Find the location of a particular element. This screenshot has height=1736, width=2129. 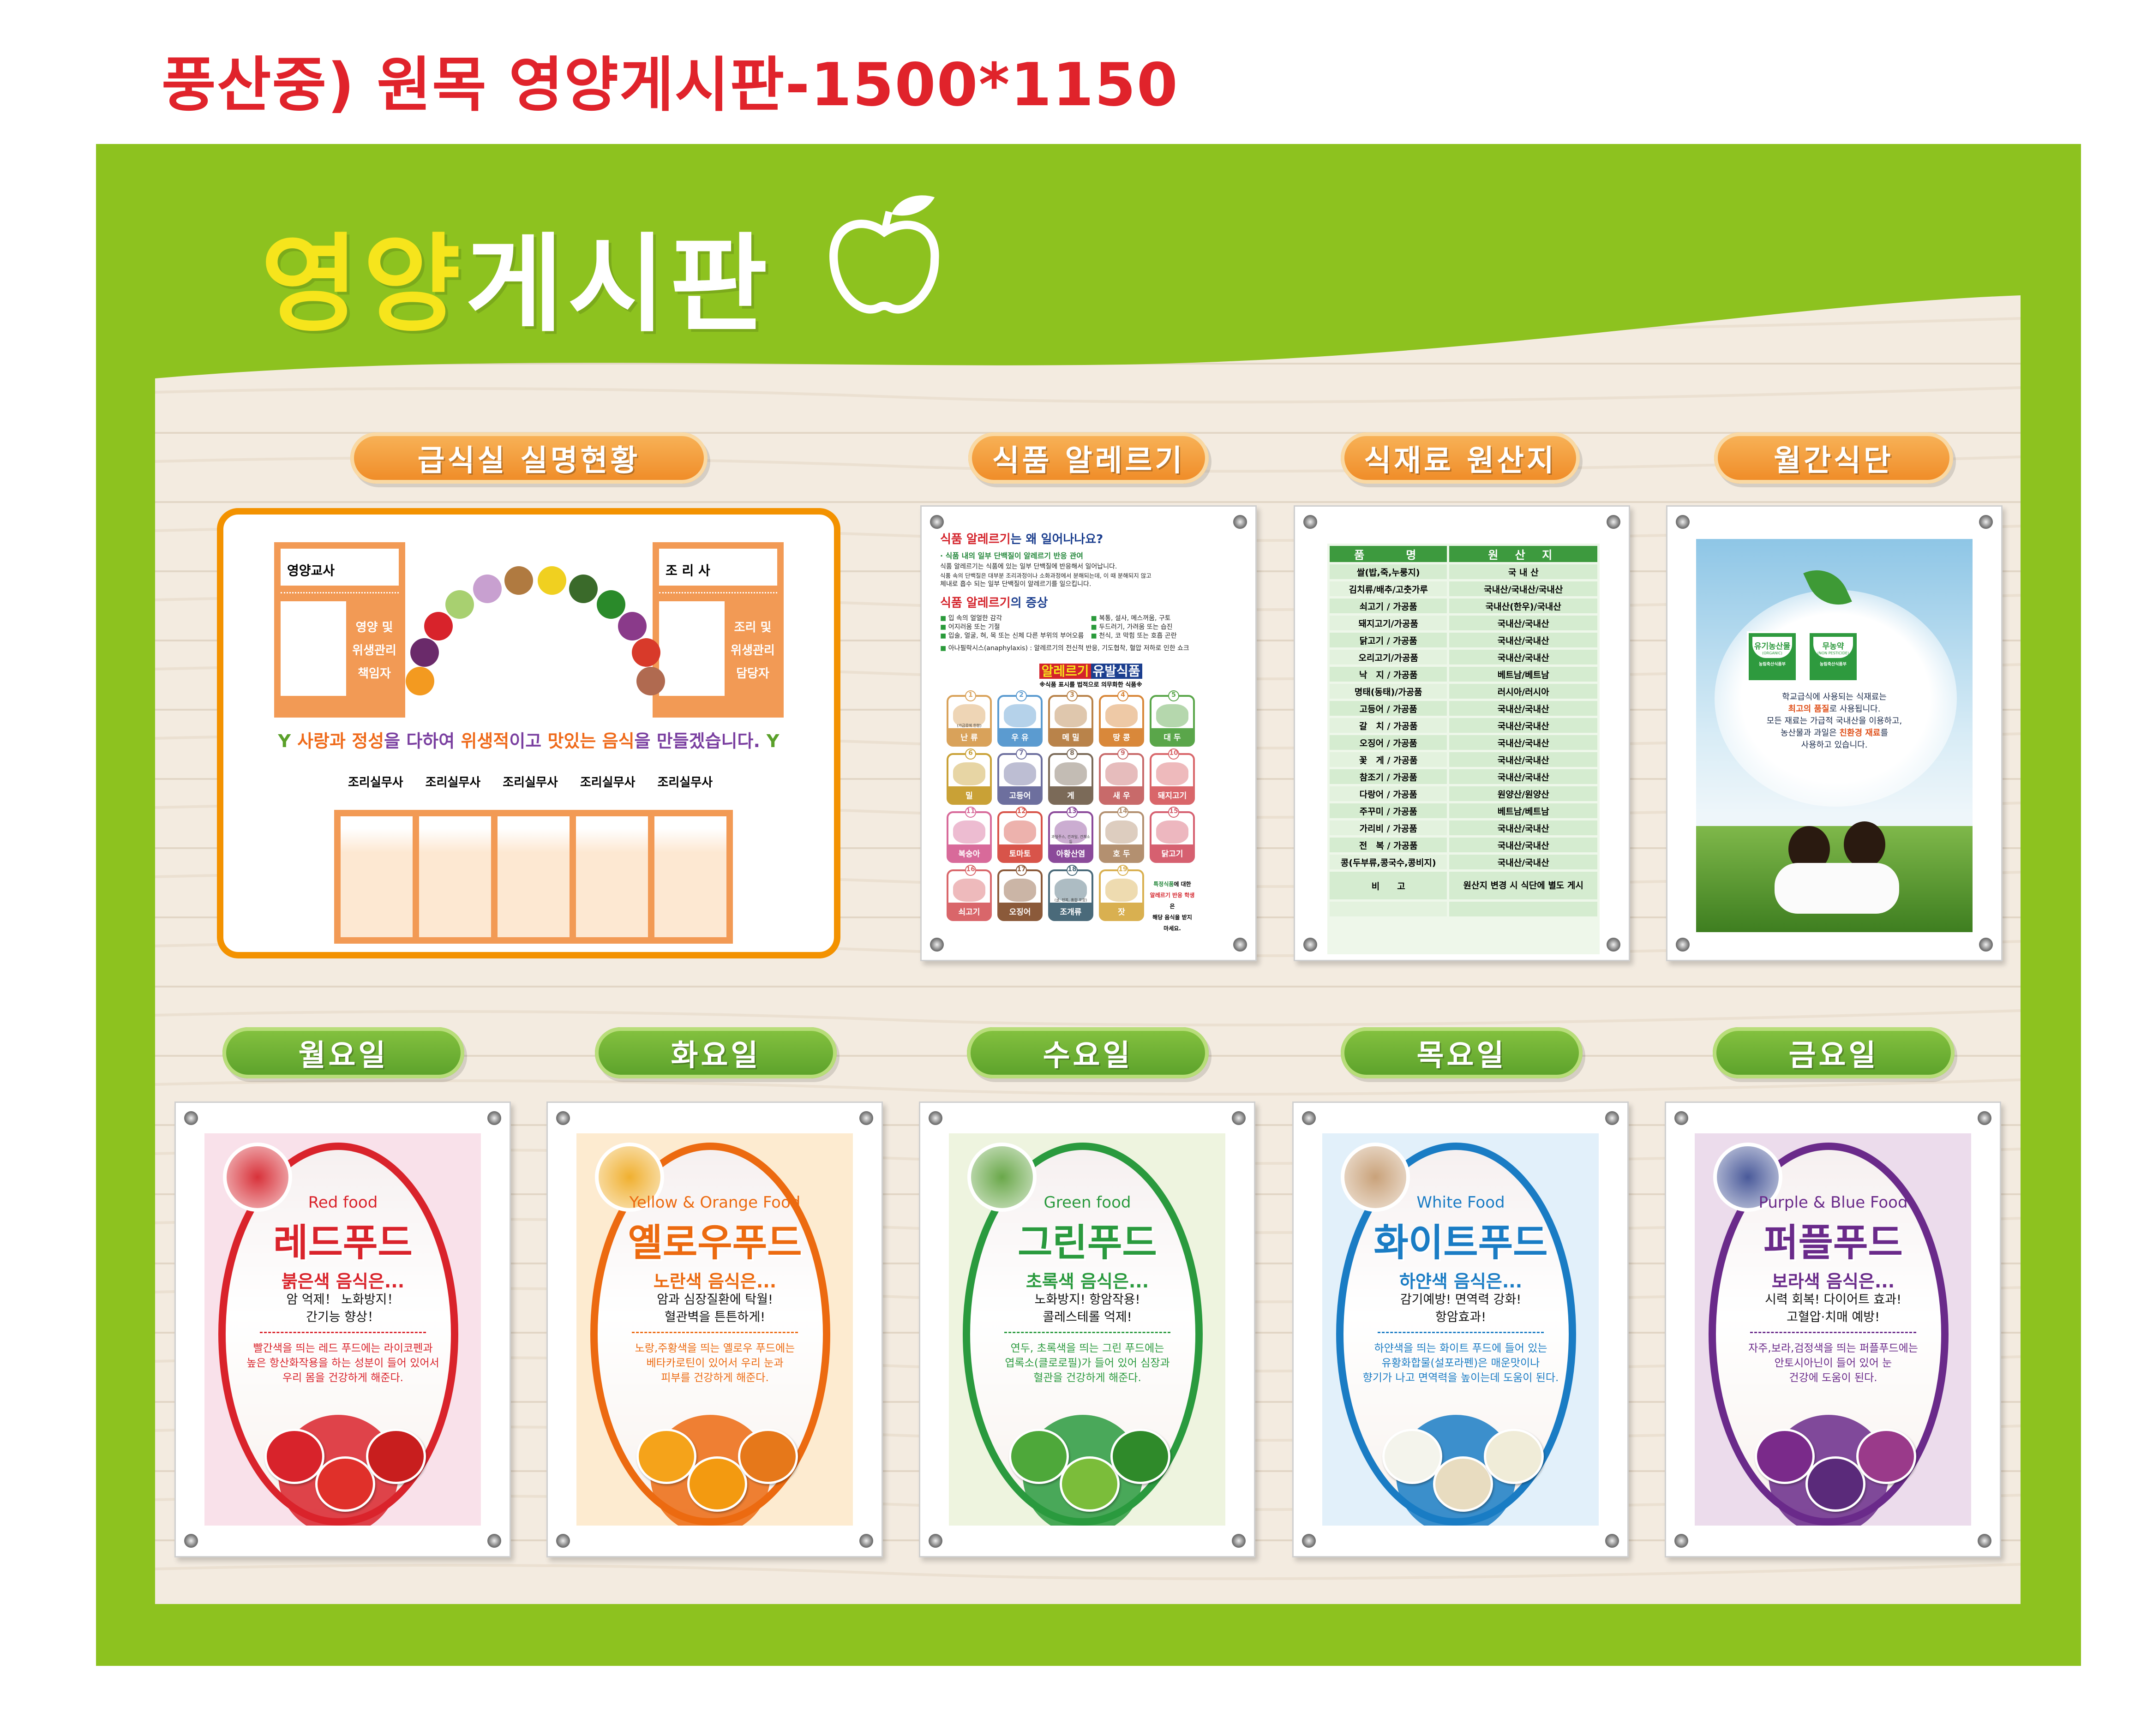

origin-cell: 쌀(밥,죽,누룽지) is located at coordinates (1388, 571).